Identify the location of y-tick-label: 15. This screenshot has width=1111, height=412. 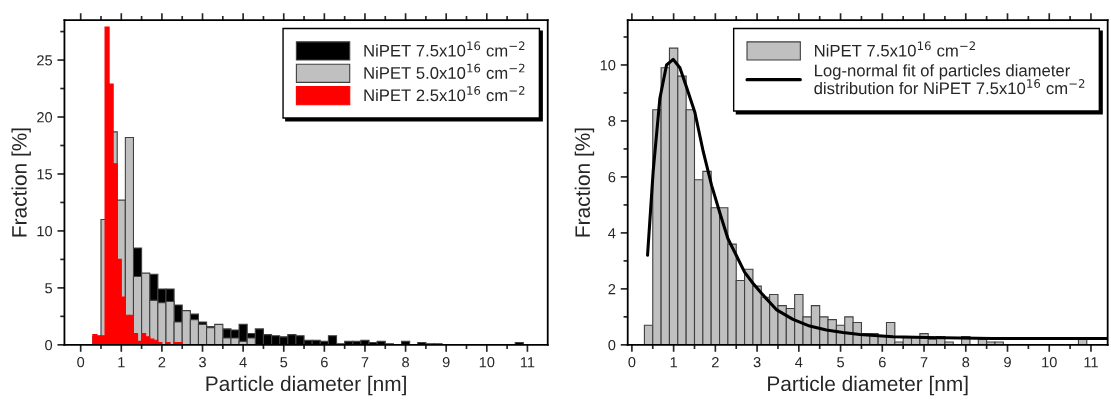
(45, 174).